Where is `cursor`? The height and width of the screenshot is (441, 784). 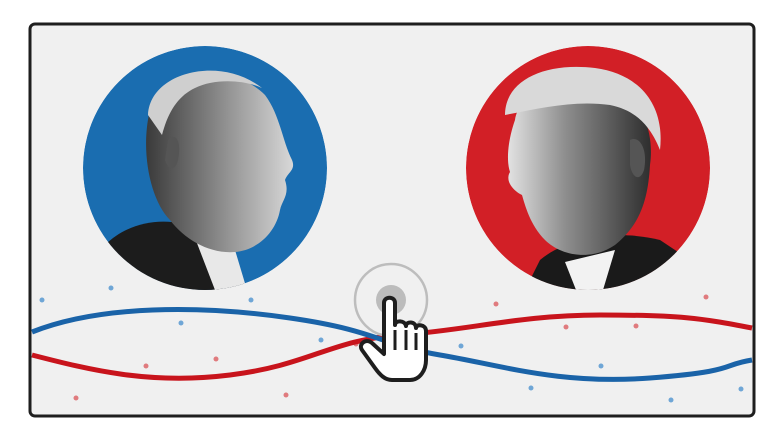 cursor is located at coordinates (391, 322).